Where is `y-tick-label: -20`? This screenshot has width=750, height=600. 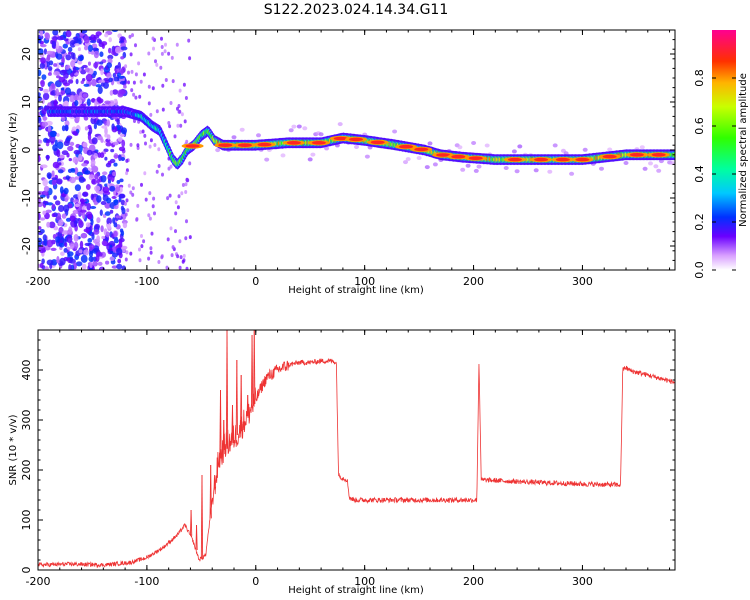 y-tick-label: -20 is located at coordinates (26, 246).